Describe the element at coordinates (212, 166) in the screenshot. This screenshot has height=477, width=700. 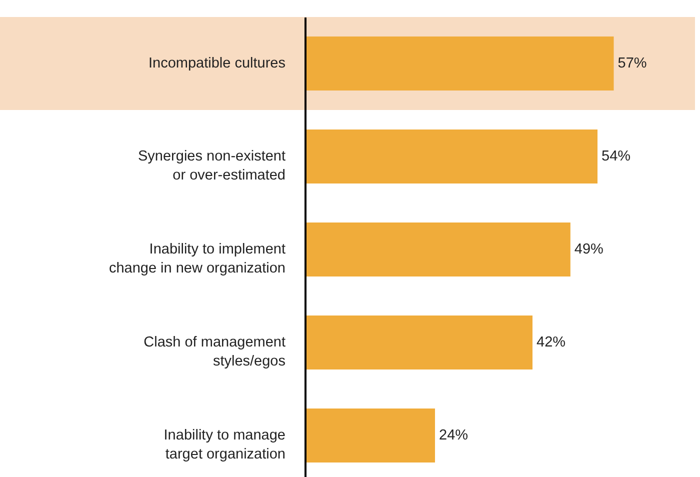
I see `y-tick-label: Synergies non-existent or over-estimated` at that location.